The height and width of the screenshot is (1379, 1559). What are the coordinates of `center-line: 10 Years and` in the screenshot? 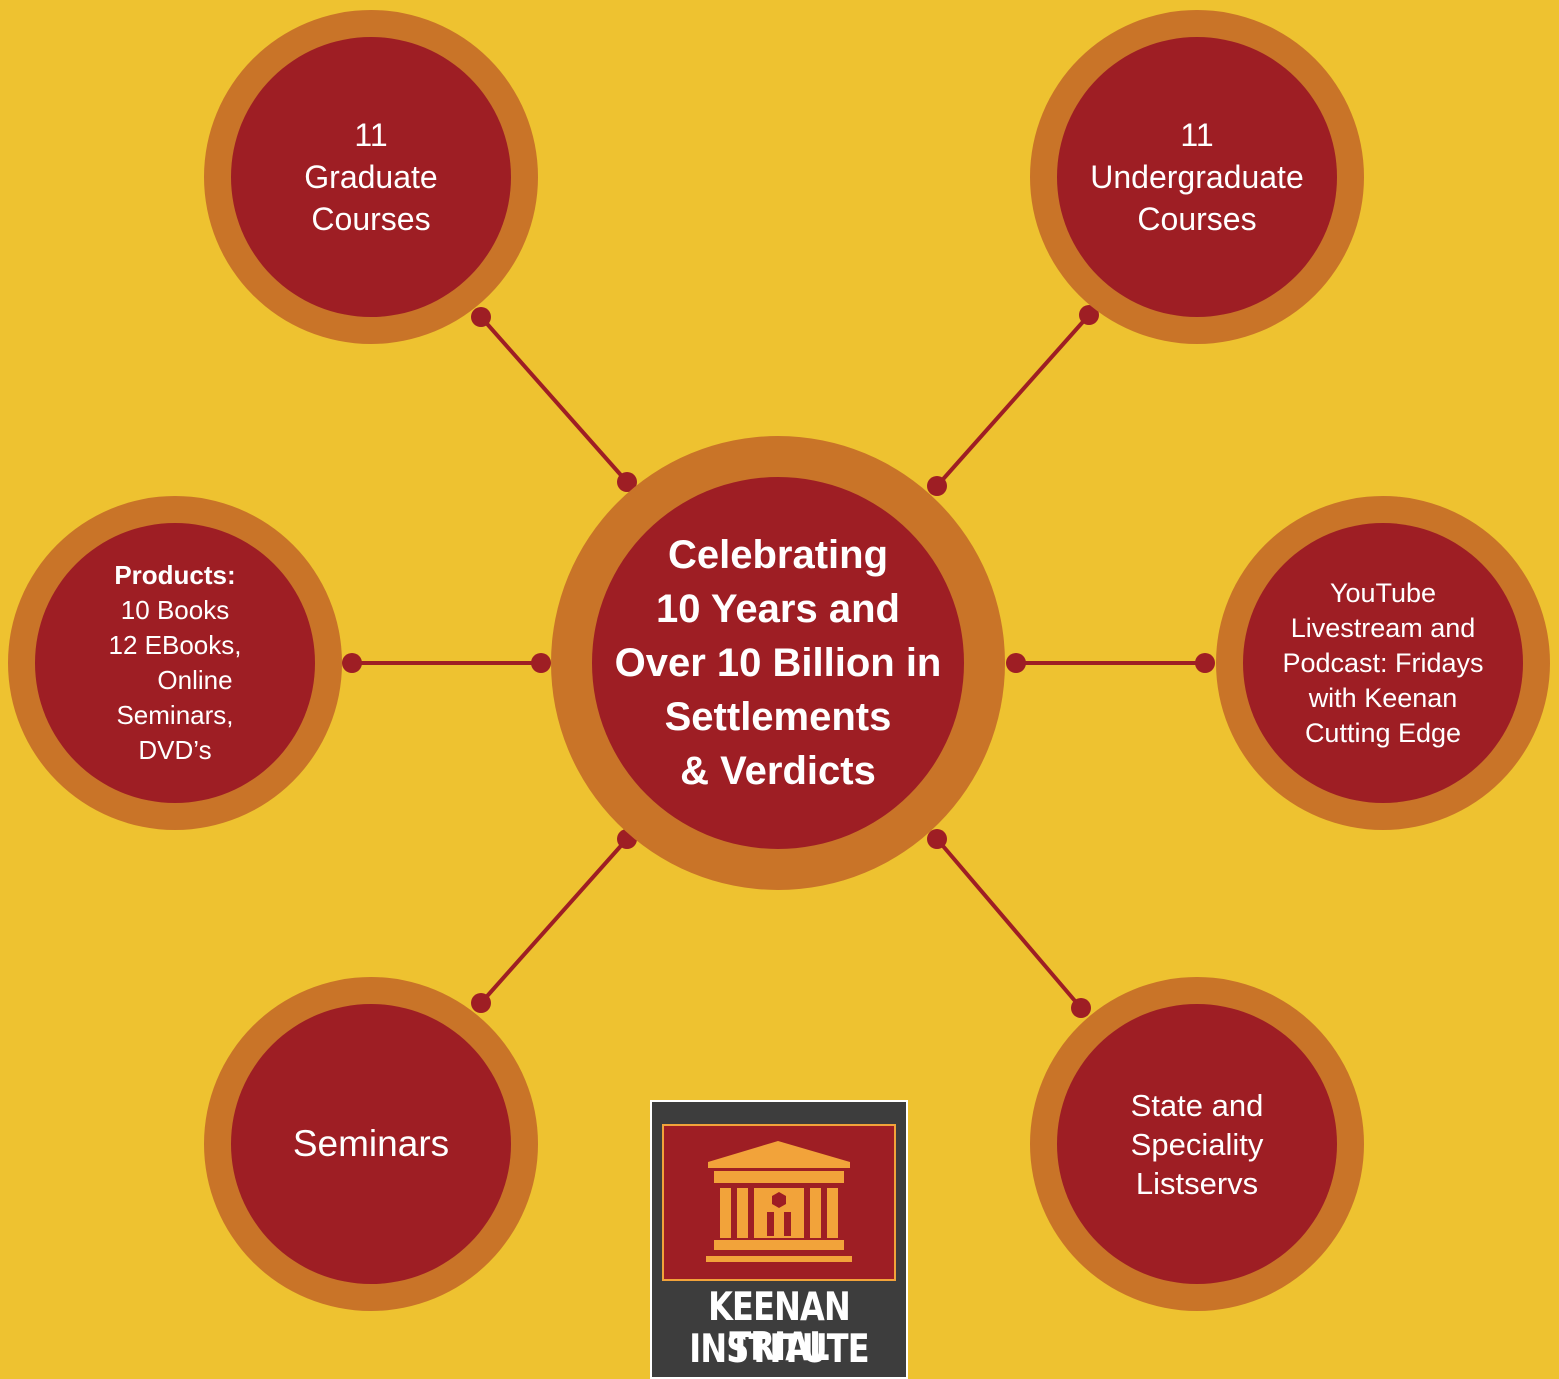 It's located at (778, 609).